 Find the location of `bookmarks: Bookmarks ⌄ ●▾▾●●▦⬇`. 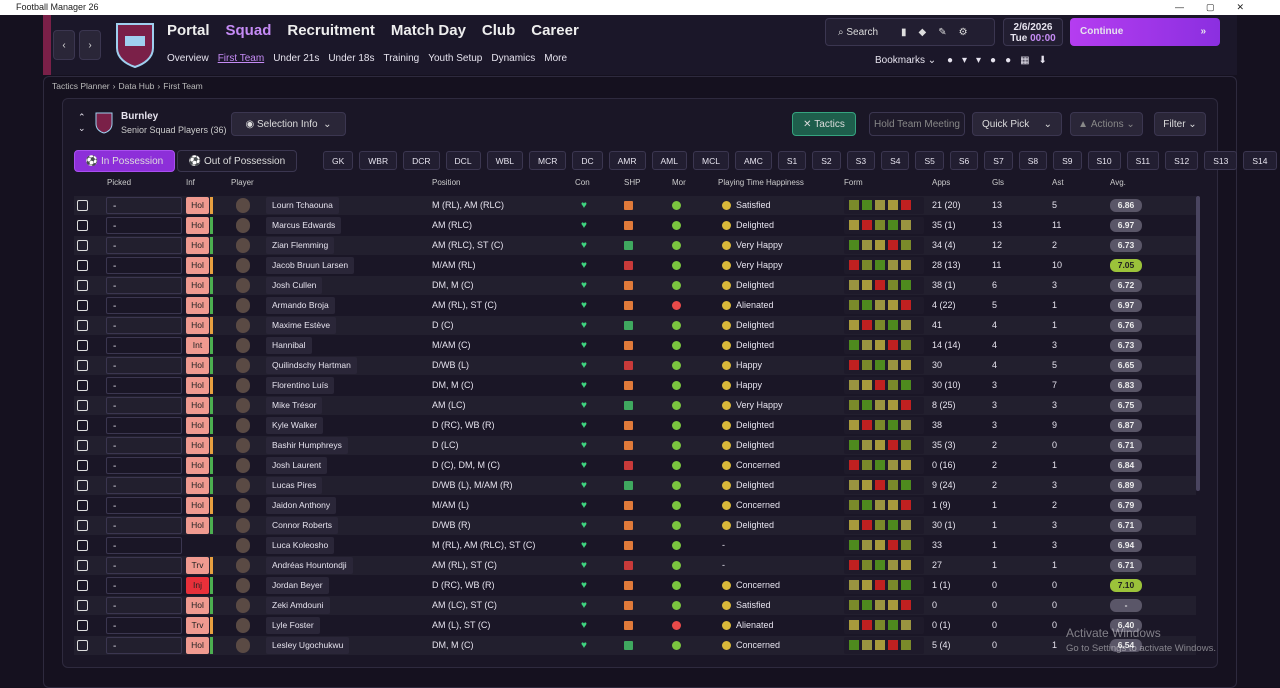

bookmarks: Bookmarks ⌄ ●▾▾●●▦⬇ is located at coordinates (965, 60).